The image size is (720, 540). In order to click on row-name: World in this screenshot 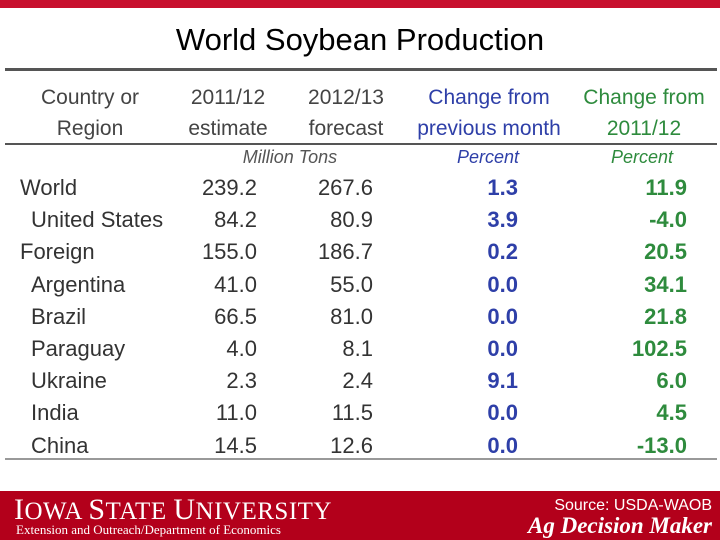, I will do `click(49, 187)`.